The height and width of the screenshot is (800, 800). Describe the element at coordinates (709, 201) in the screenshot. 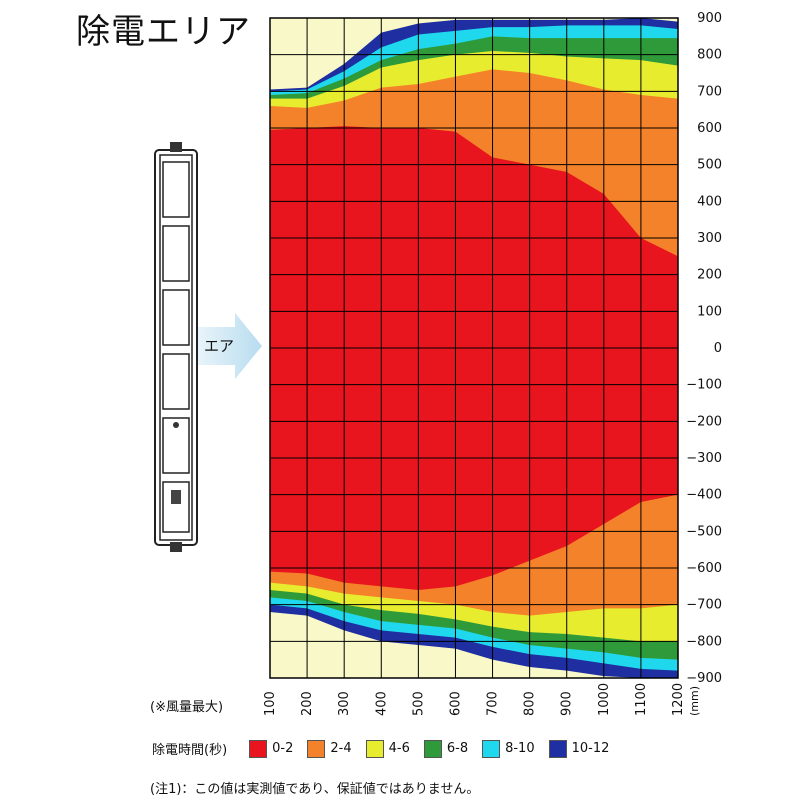

I see `y-tick-label: 400` at that location.